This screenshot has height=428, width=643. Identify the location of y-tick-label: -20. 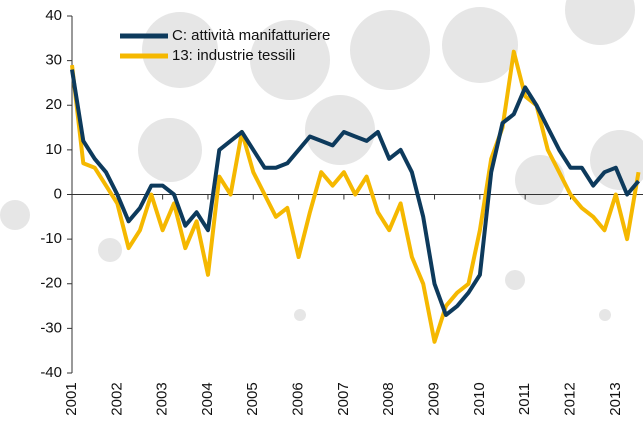
(51, 283).